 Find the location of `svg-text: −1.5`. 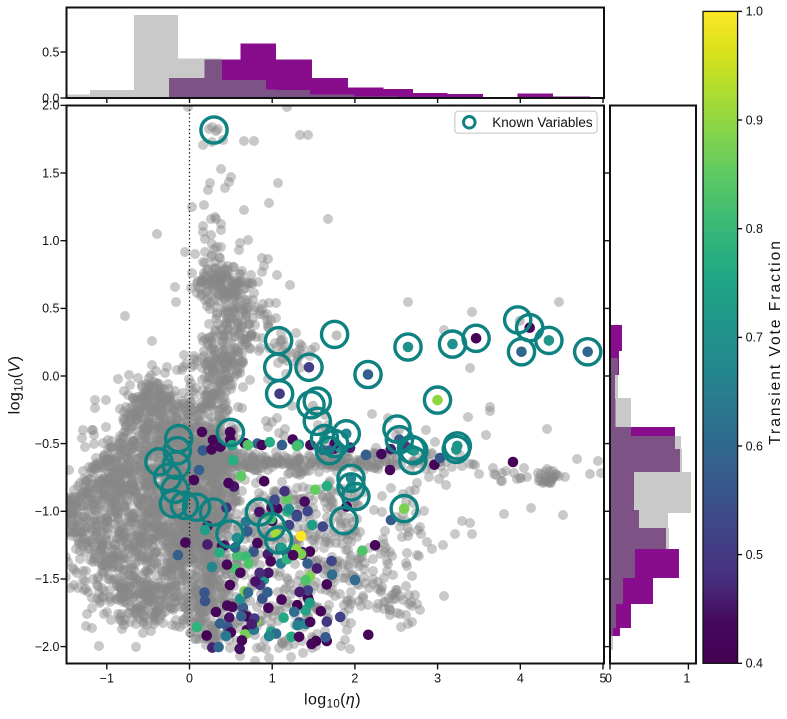

svg-text: −1.5 is located at coordinates (47, 579).